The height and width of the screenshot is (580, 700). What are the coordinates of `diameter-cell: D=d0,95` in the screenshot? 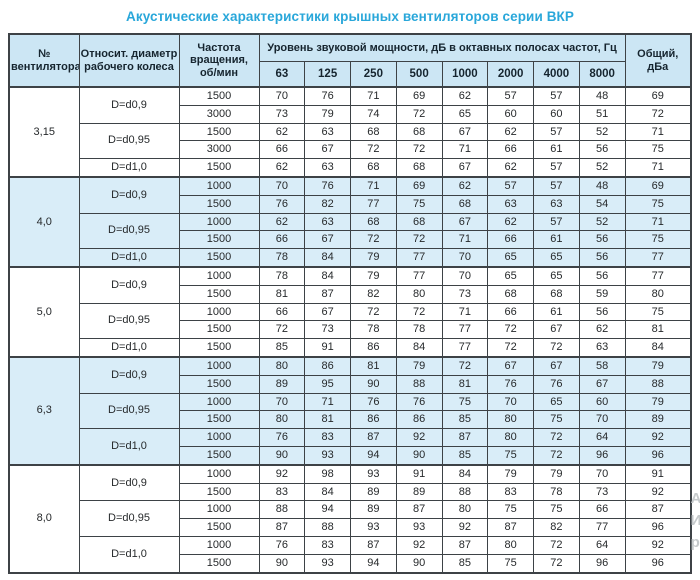 It's located at (129, 141).